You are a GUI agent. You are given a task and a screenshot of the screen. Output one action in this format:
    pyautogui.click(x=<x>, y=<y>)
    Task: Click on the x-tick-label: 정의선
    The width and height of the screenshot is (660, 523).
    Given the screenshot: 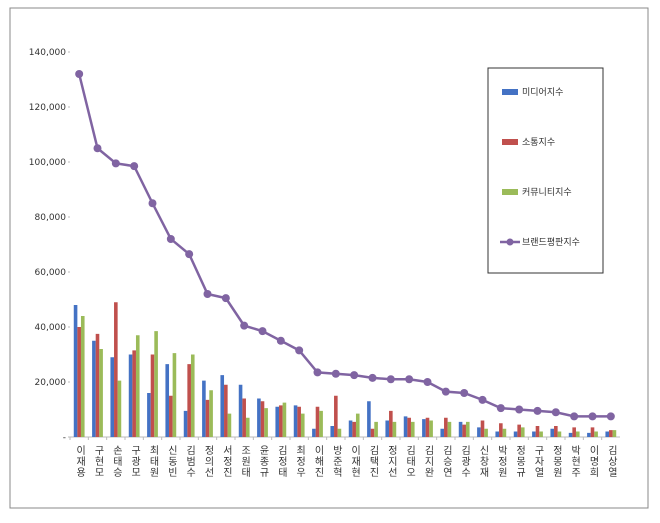 What is the action you would take?
    pyautogui.click(x=208, y=461)
    